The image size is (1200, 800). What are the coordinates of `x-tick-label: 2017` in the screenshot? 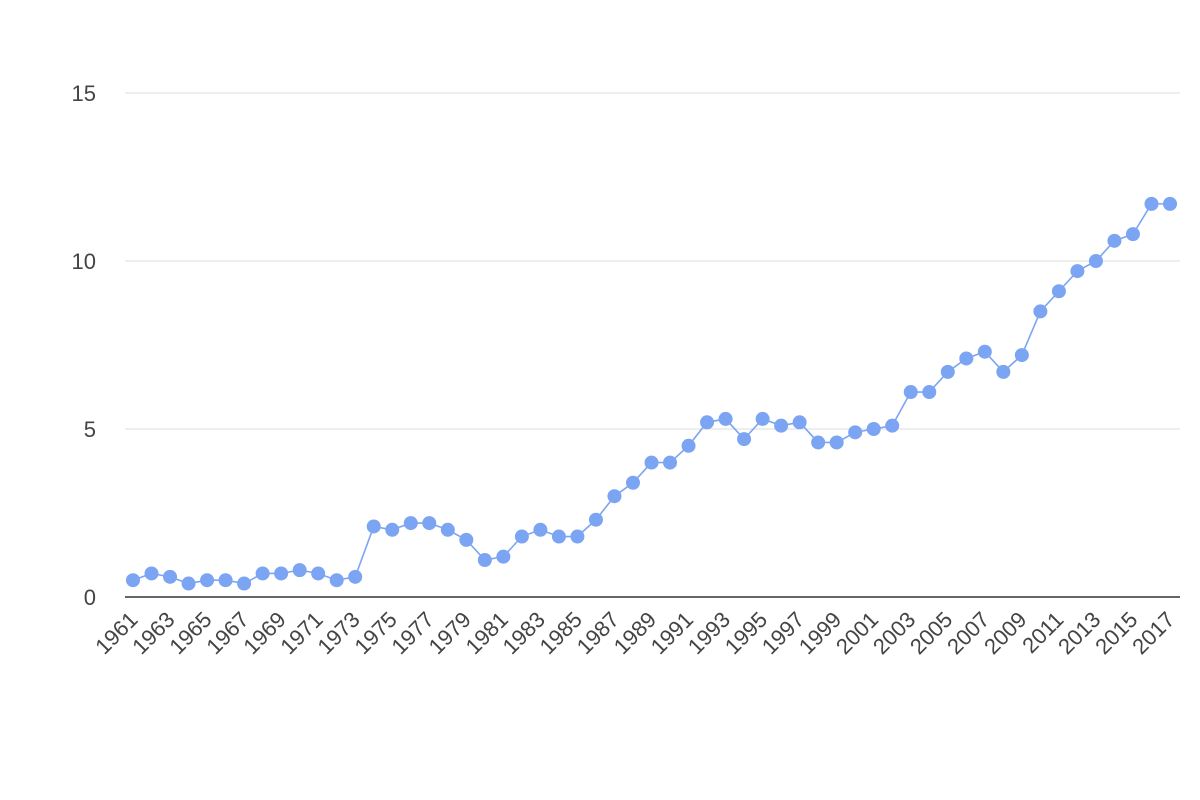 It's located at (1153, 633).